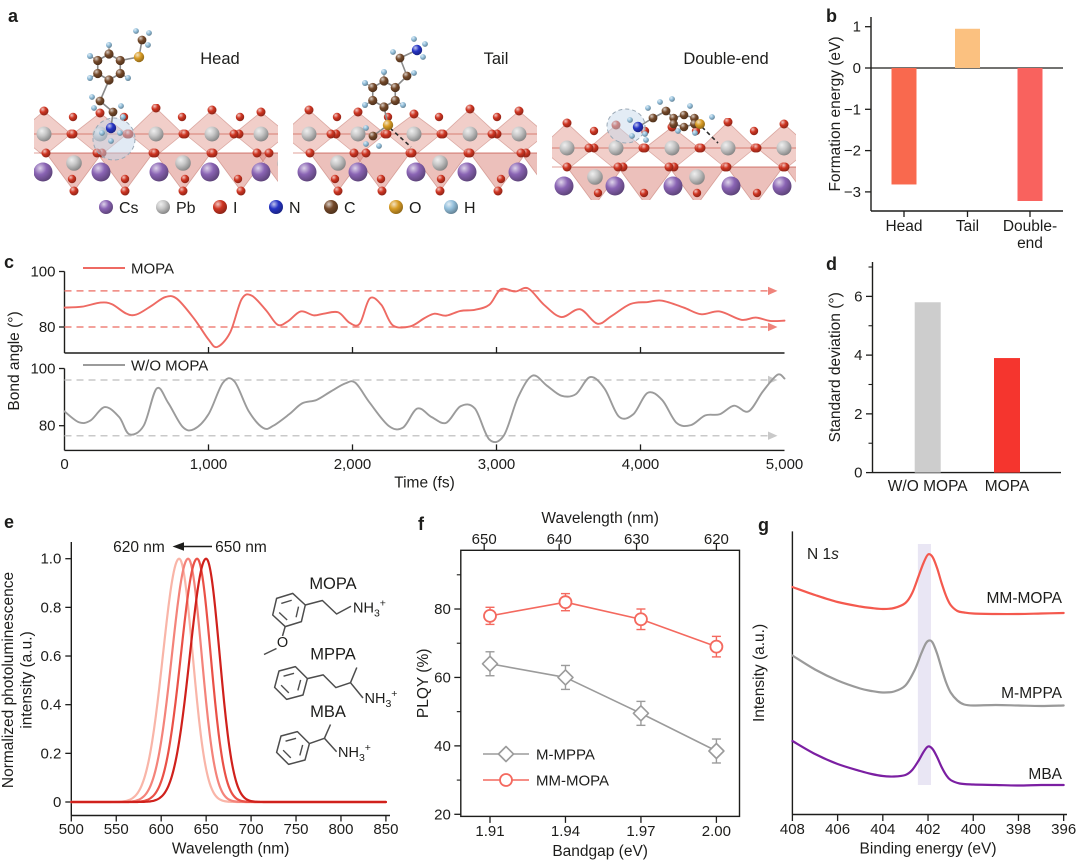 The image size is (1080, 861). Describe the element at coordinates (852, 192) in the screenshot. I see `b-y-tick-label: −3` at that location.